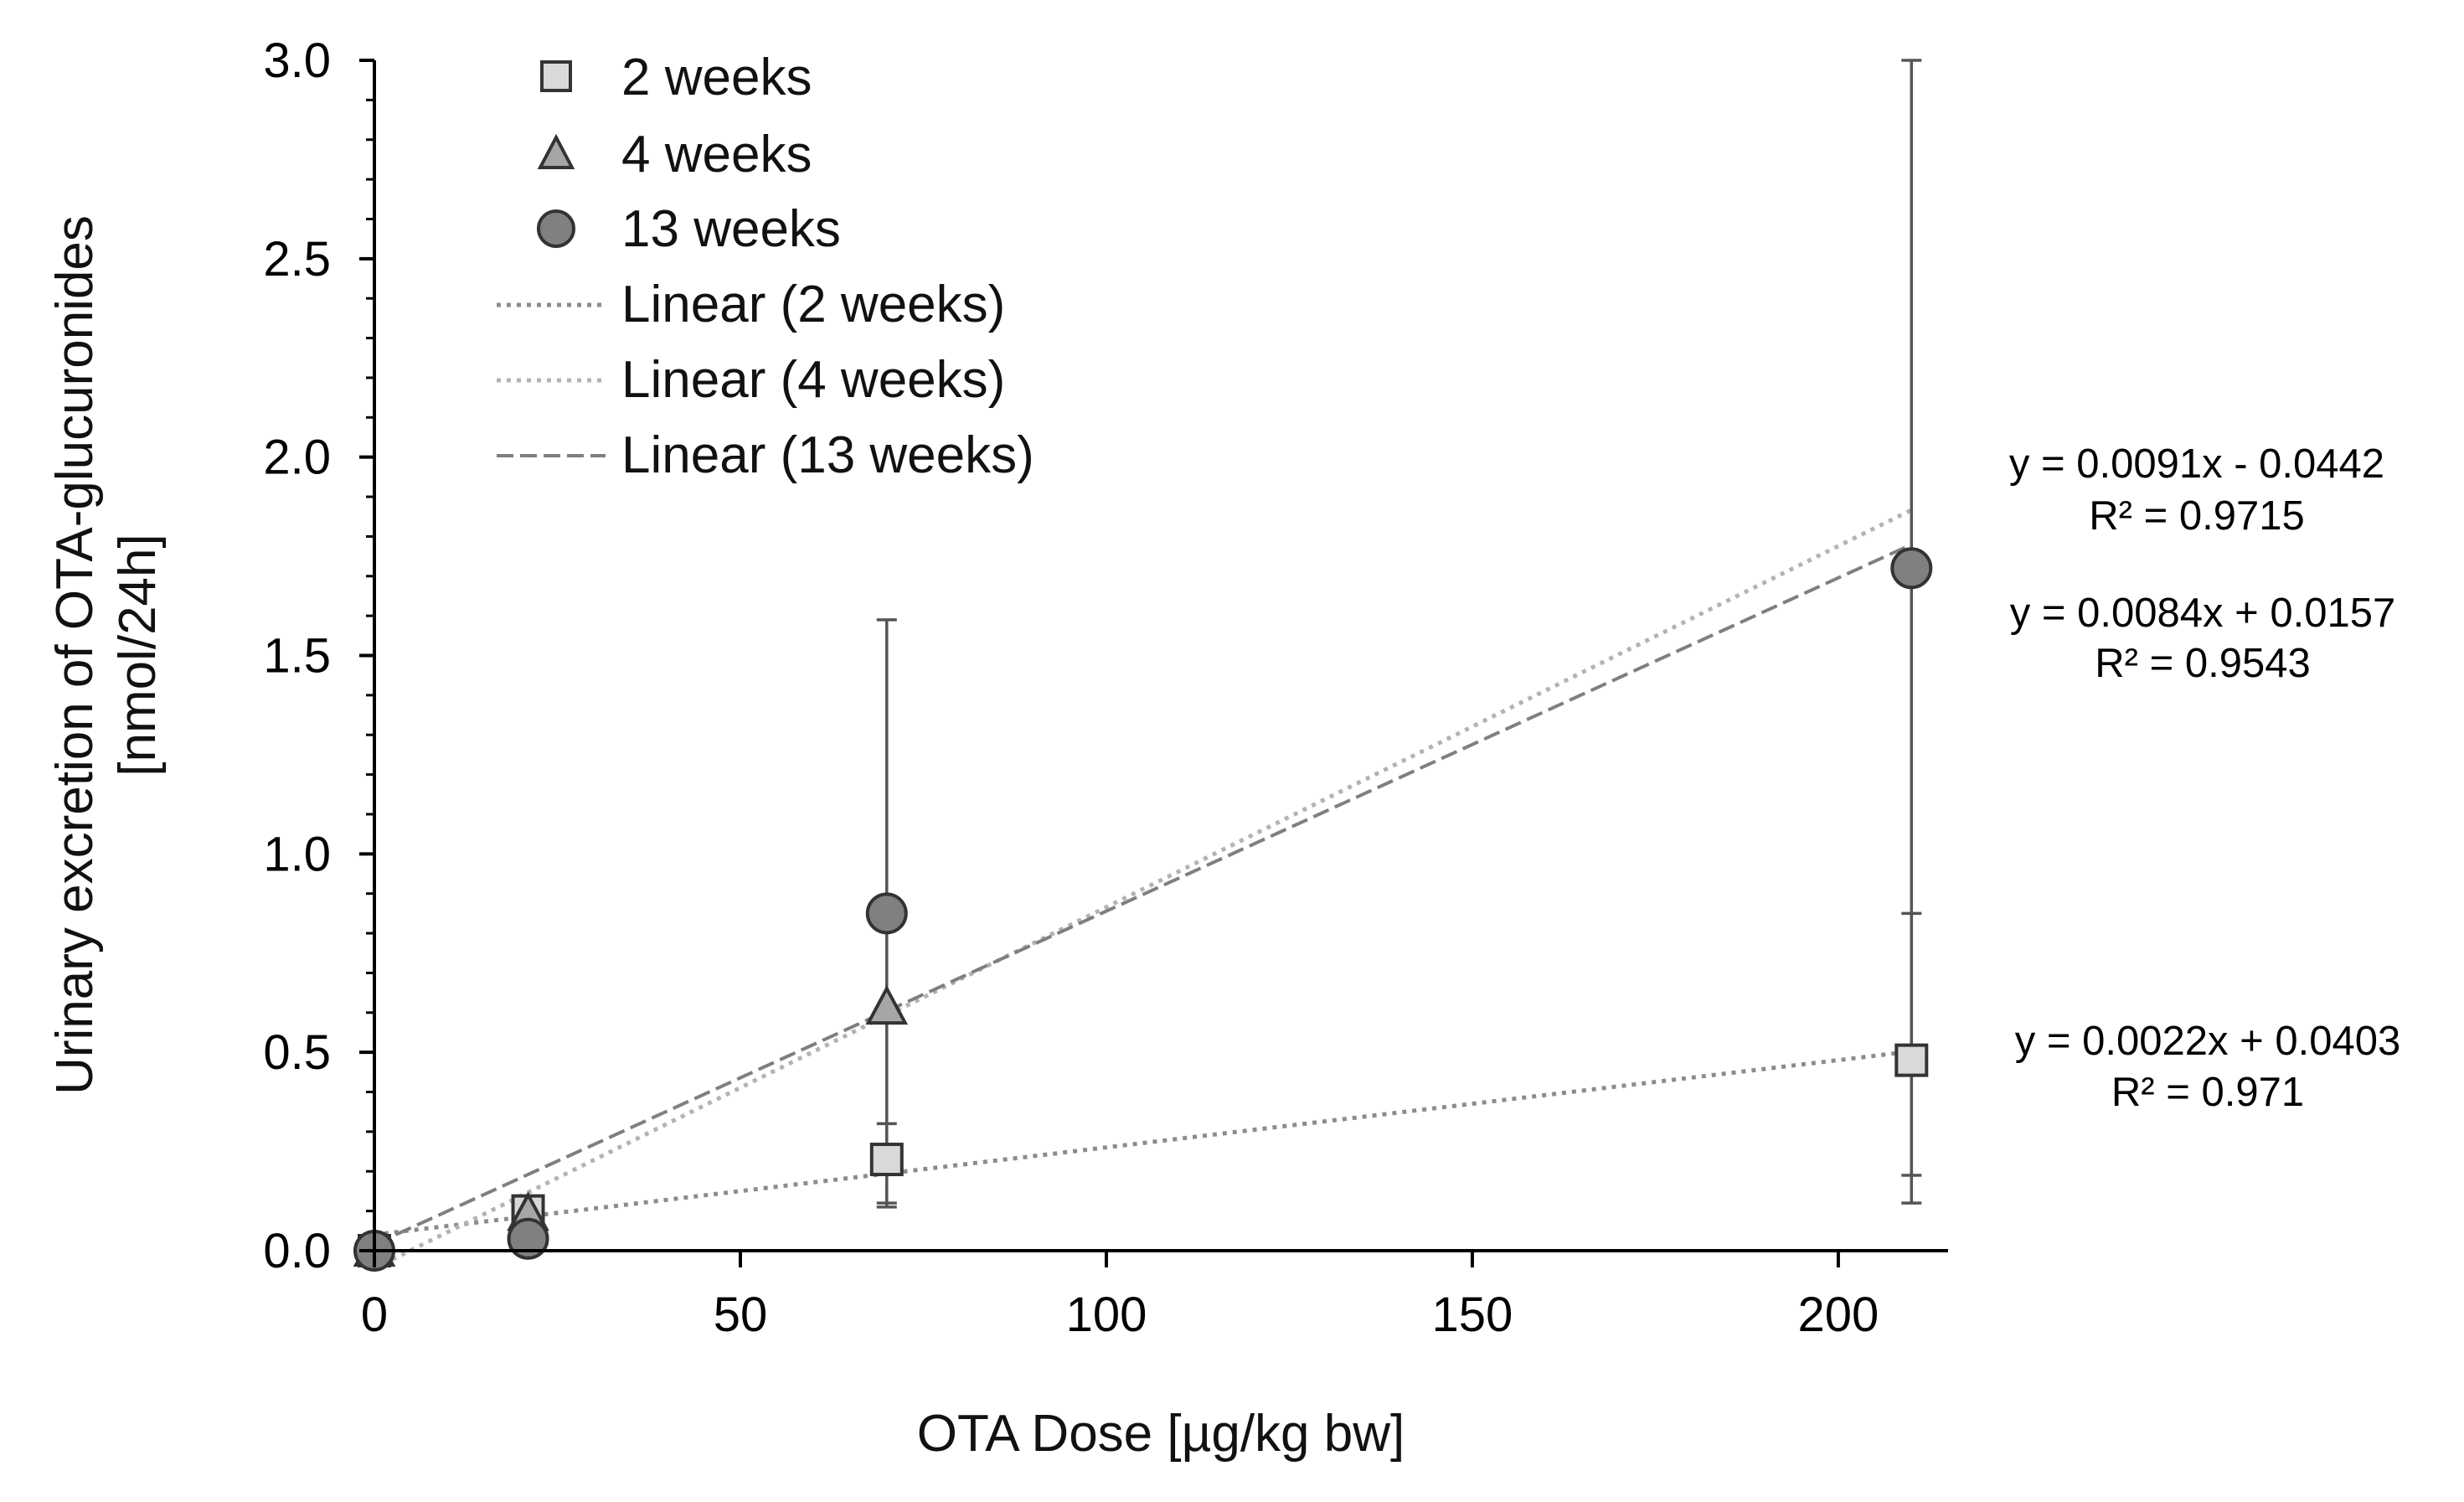 This screenshot has width=2464, height=1502. I want to click on x-axis-title: OTA Dose [µg/kg bw], so click(1161, 1434).